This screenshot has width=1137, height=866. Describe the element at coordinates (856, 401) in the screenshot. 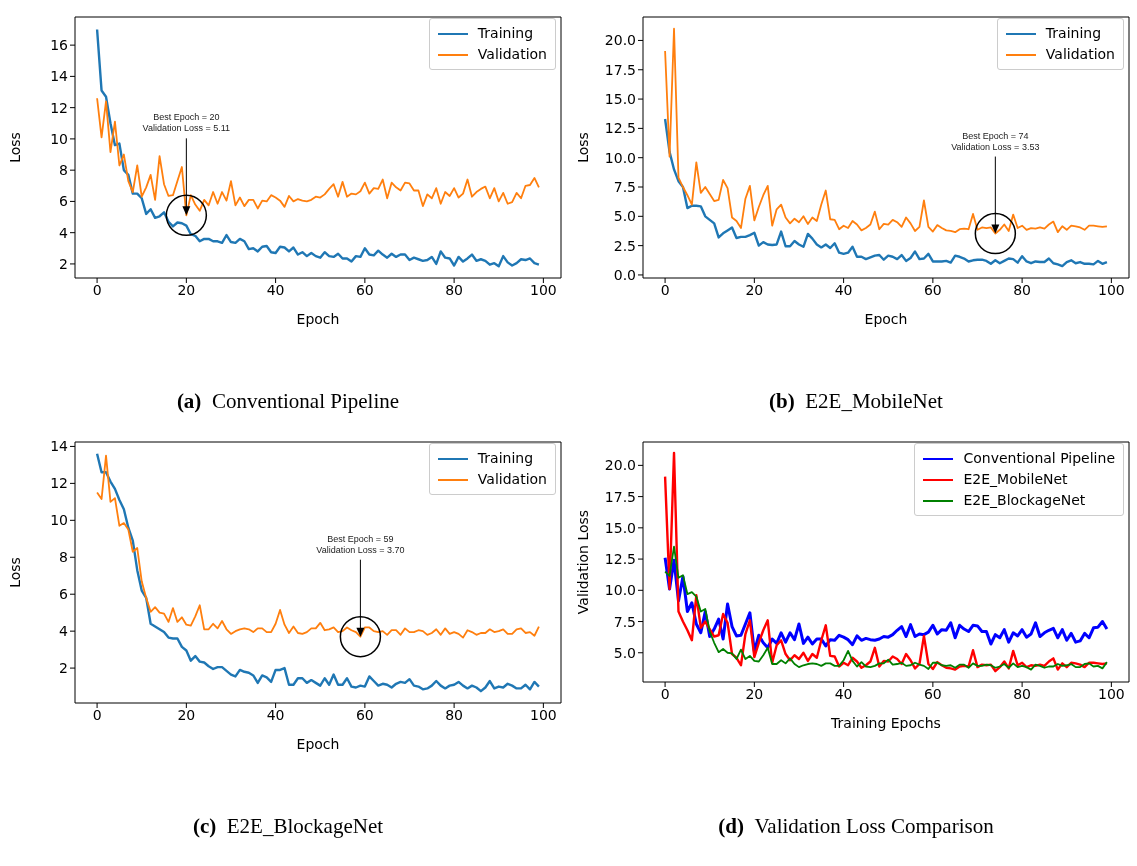

I see `text: (b) E2E_MobileNet` at that location.